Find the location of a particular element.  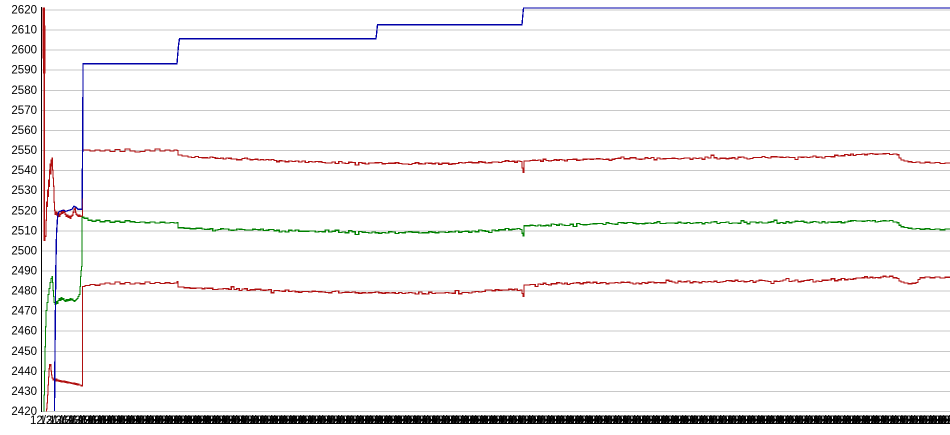

y-tick-label: 2500 is located at coordinates (24, 251).